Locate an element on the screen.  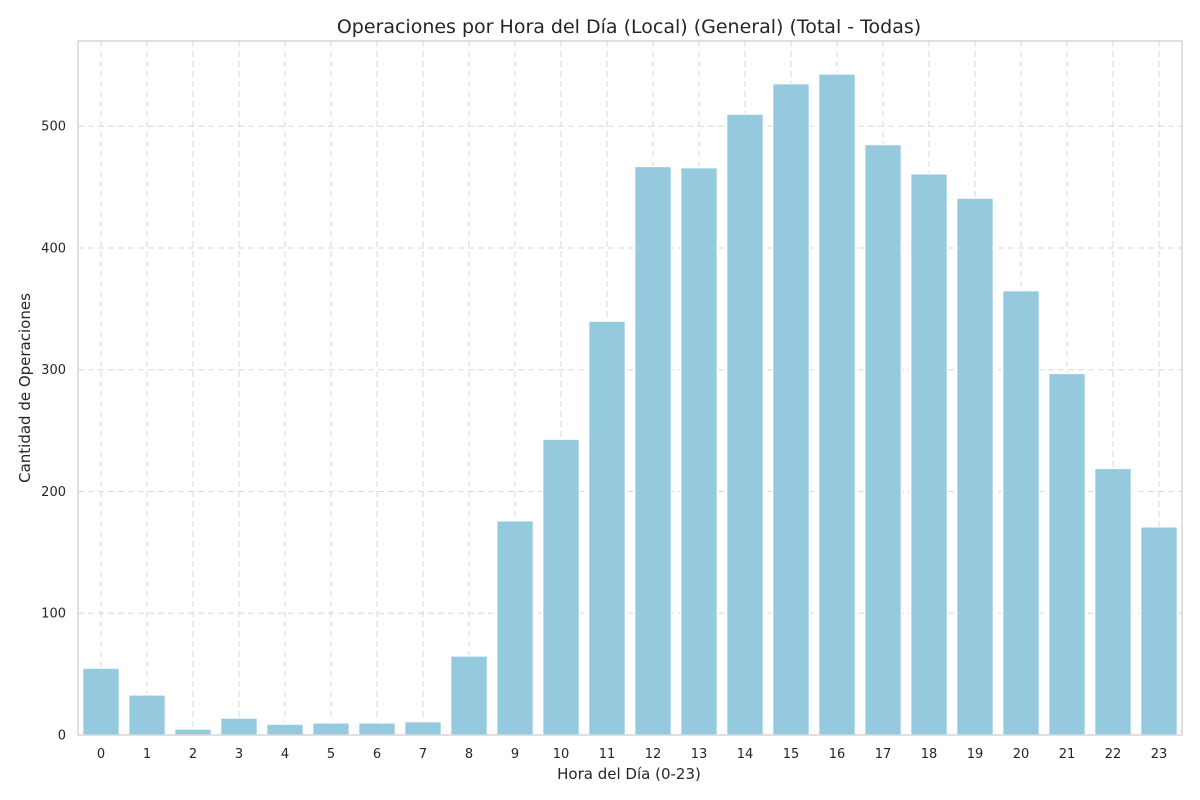
x-tick-label: 11 is located at coordinates (607, 754).